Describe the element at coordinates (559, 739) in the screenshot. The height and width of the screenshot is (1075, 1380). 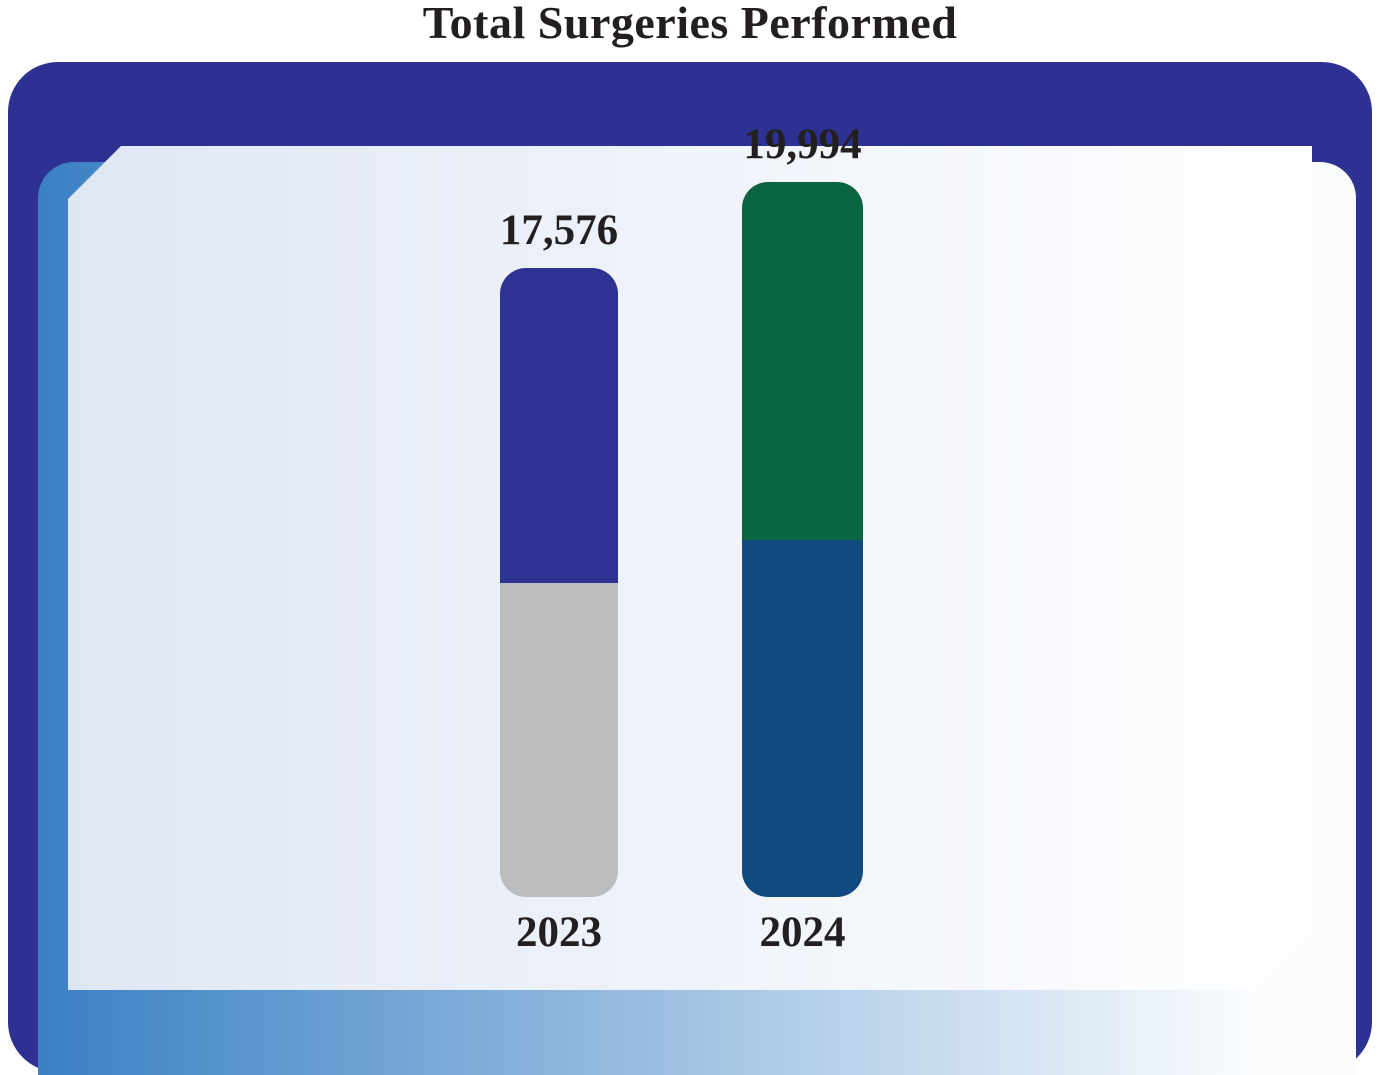
I see `bar-2023-lower-segment` at that location.